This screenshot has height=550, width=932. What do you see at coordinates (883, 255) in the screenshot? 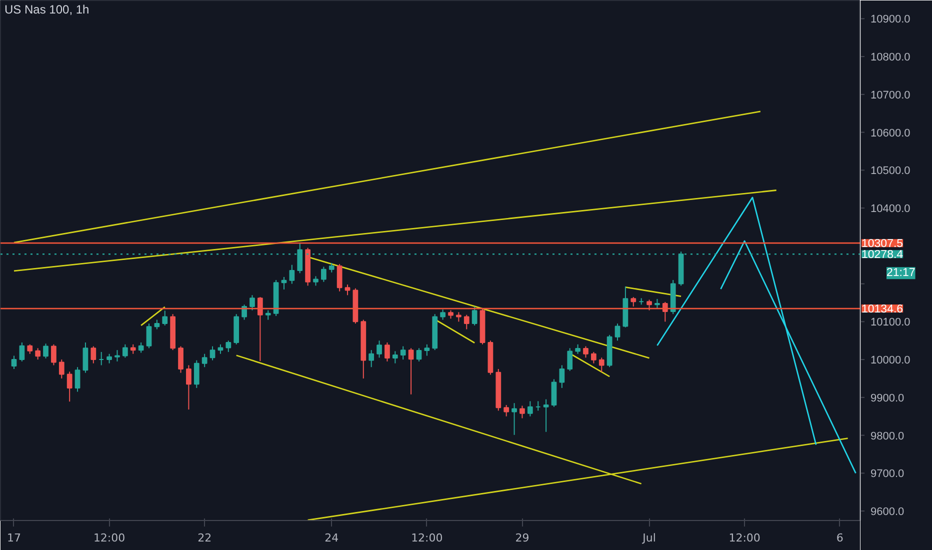
I see `ref-line-label: 10278.4` at bounding box center [883, 255].